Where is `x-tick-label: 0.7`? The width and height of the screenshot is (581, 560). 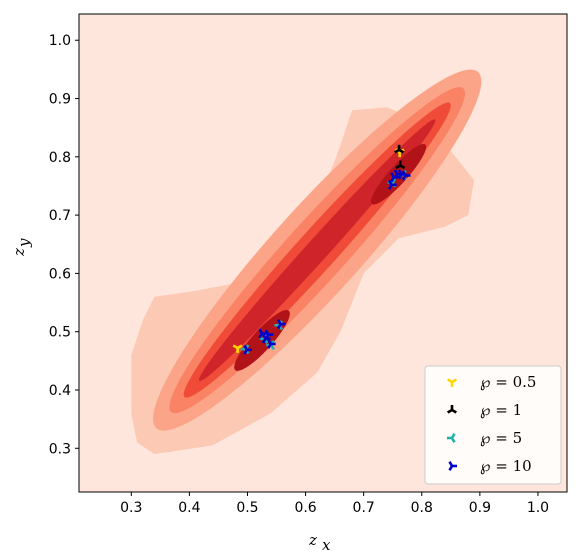
x-tick-label: 0.7 is located at coordinates (364, 508).